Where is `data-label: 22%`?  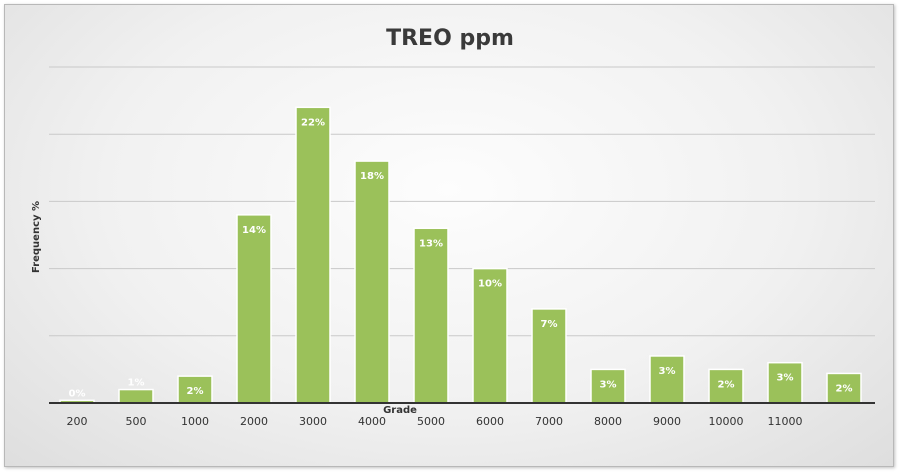 data-label: 22% is located at coordinates (313, 122).